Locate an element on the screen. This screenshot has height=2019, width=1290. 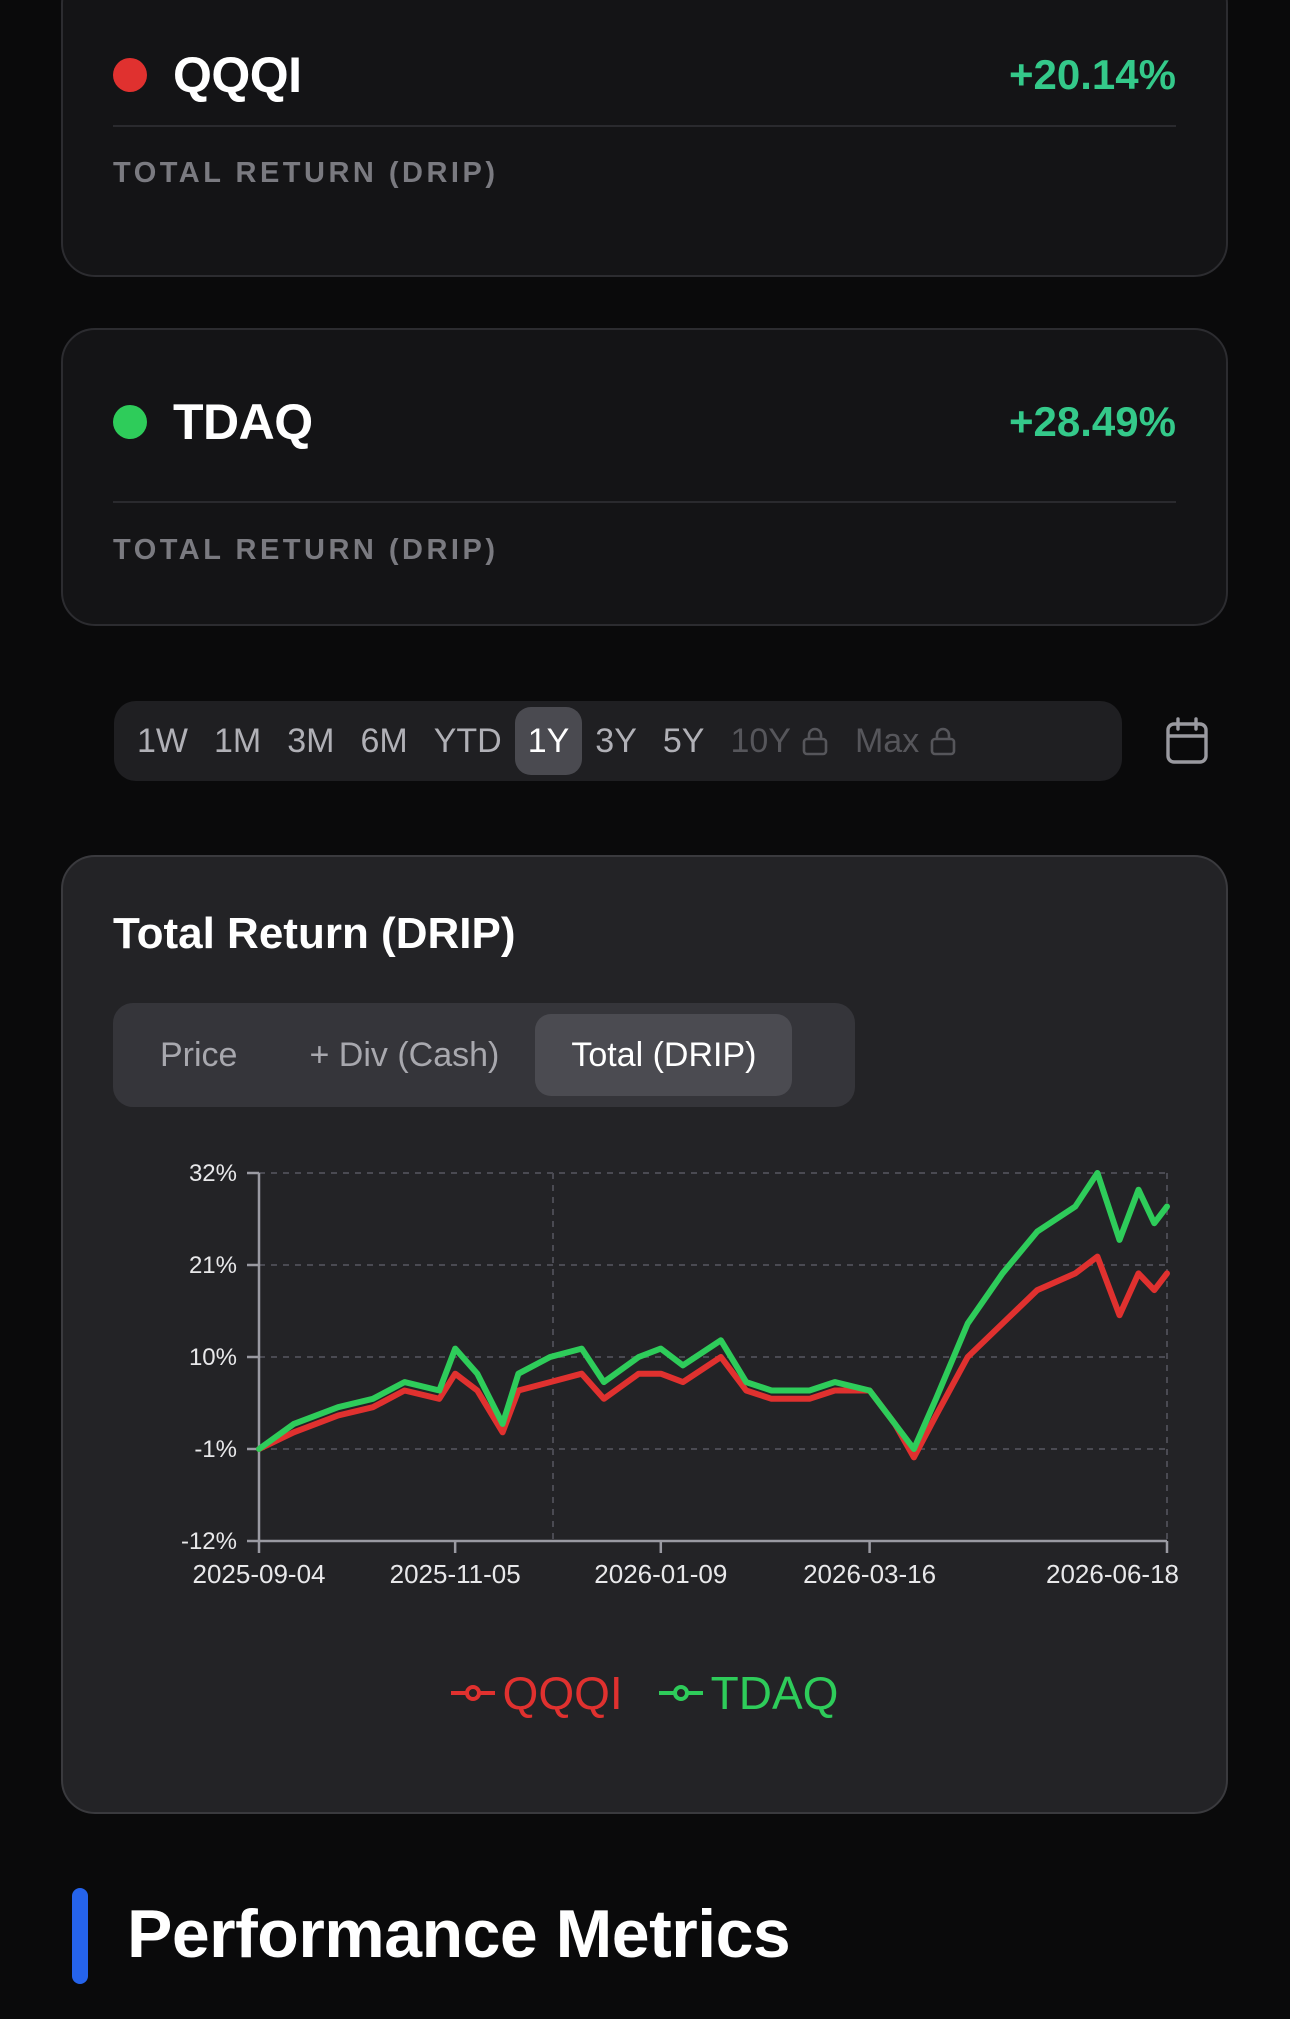
x-tick-label: 2025-09-04 is located at coordinates (259, 1574).